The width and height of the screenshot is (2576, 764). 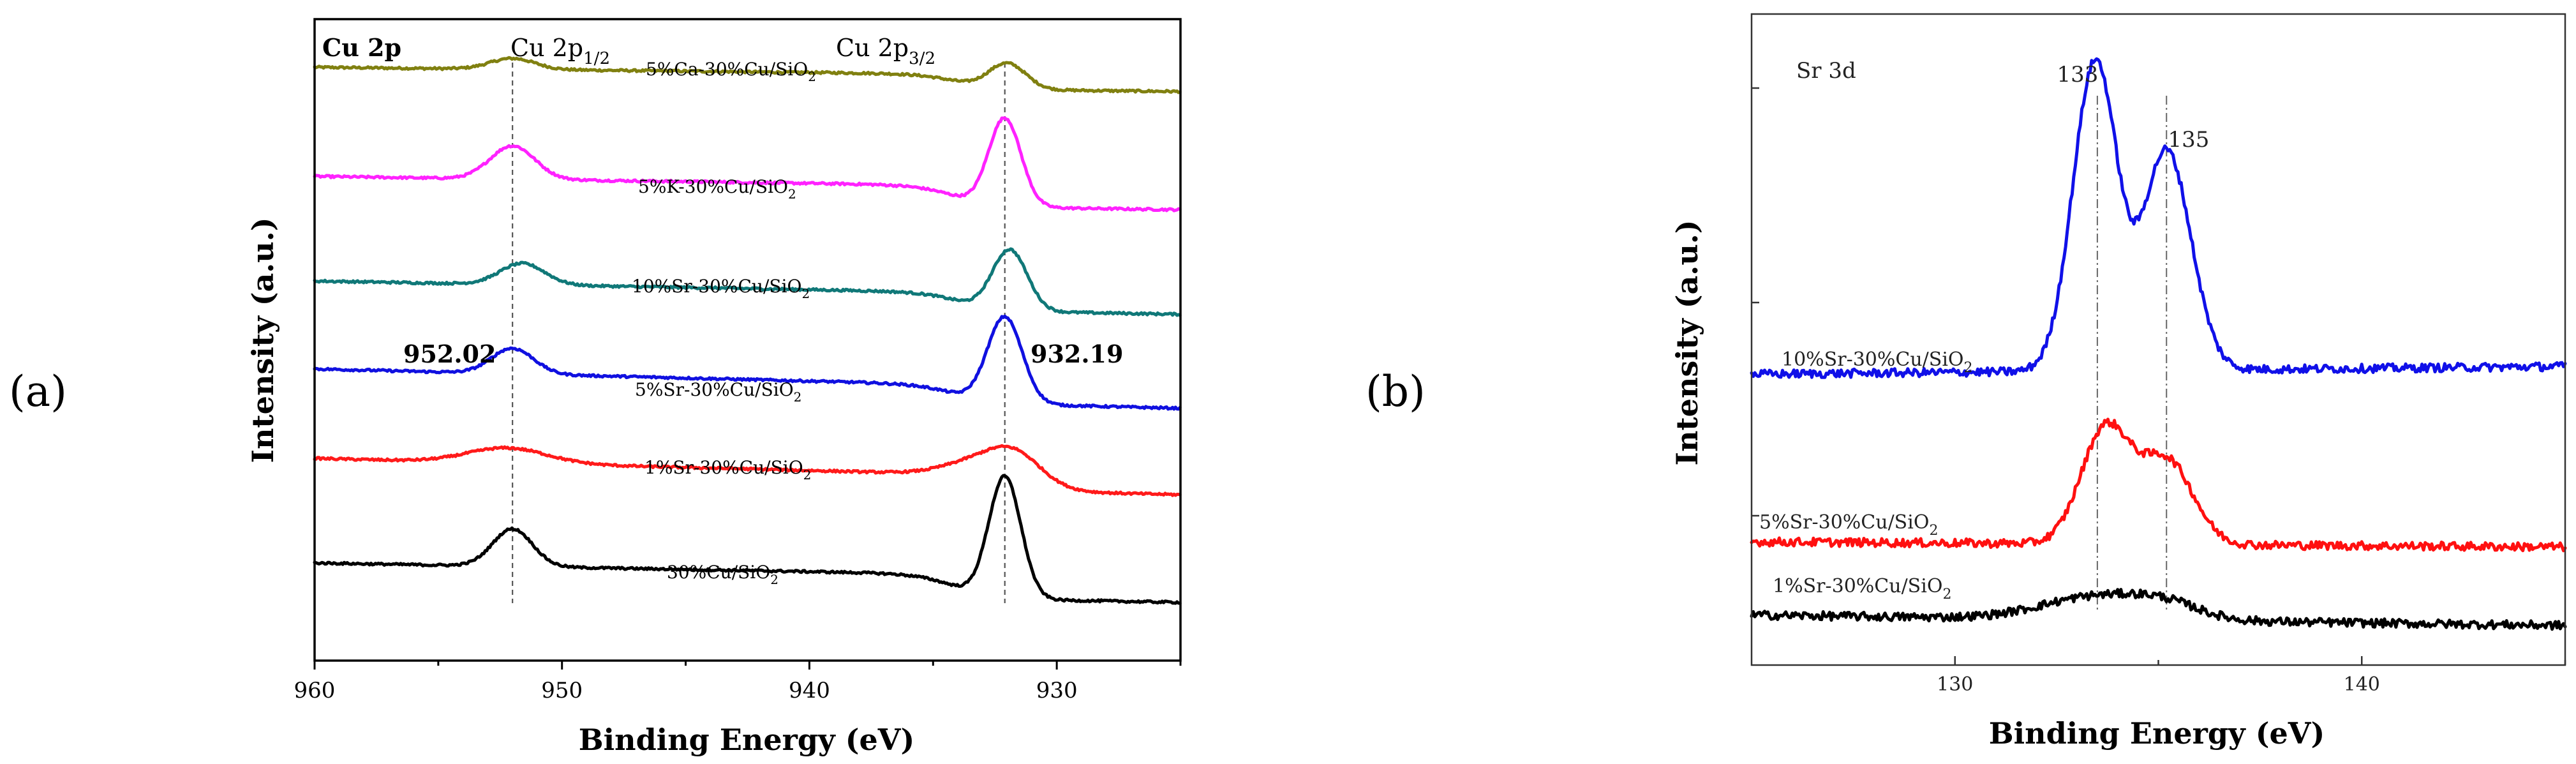 I want to click on peak-reference-lines-b, so click(x=2132, y=354).